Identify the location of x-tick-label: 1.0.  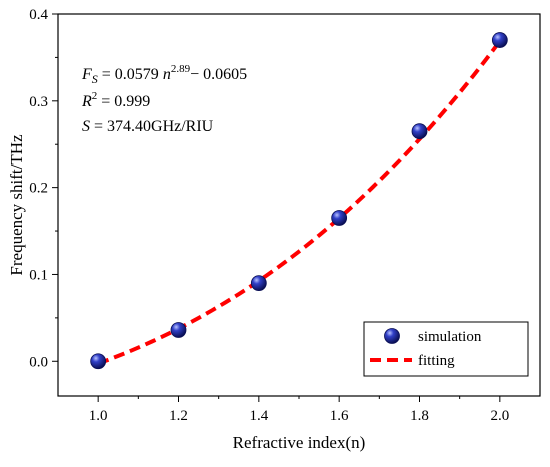
(98, 416).